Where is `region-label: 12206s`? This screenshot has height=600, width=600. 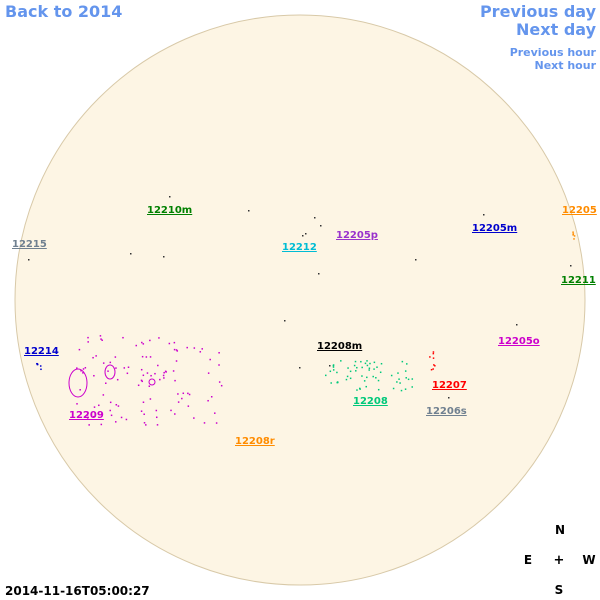
region-label: 12206s is located at coordinates (446, 411).